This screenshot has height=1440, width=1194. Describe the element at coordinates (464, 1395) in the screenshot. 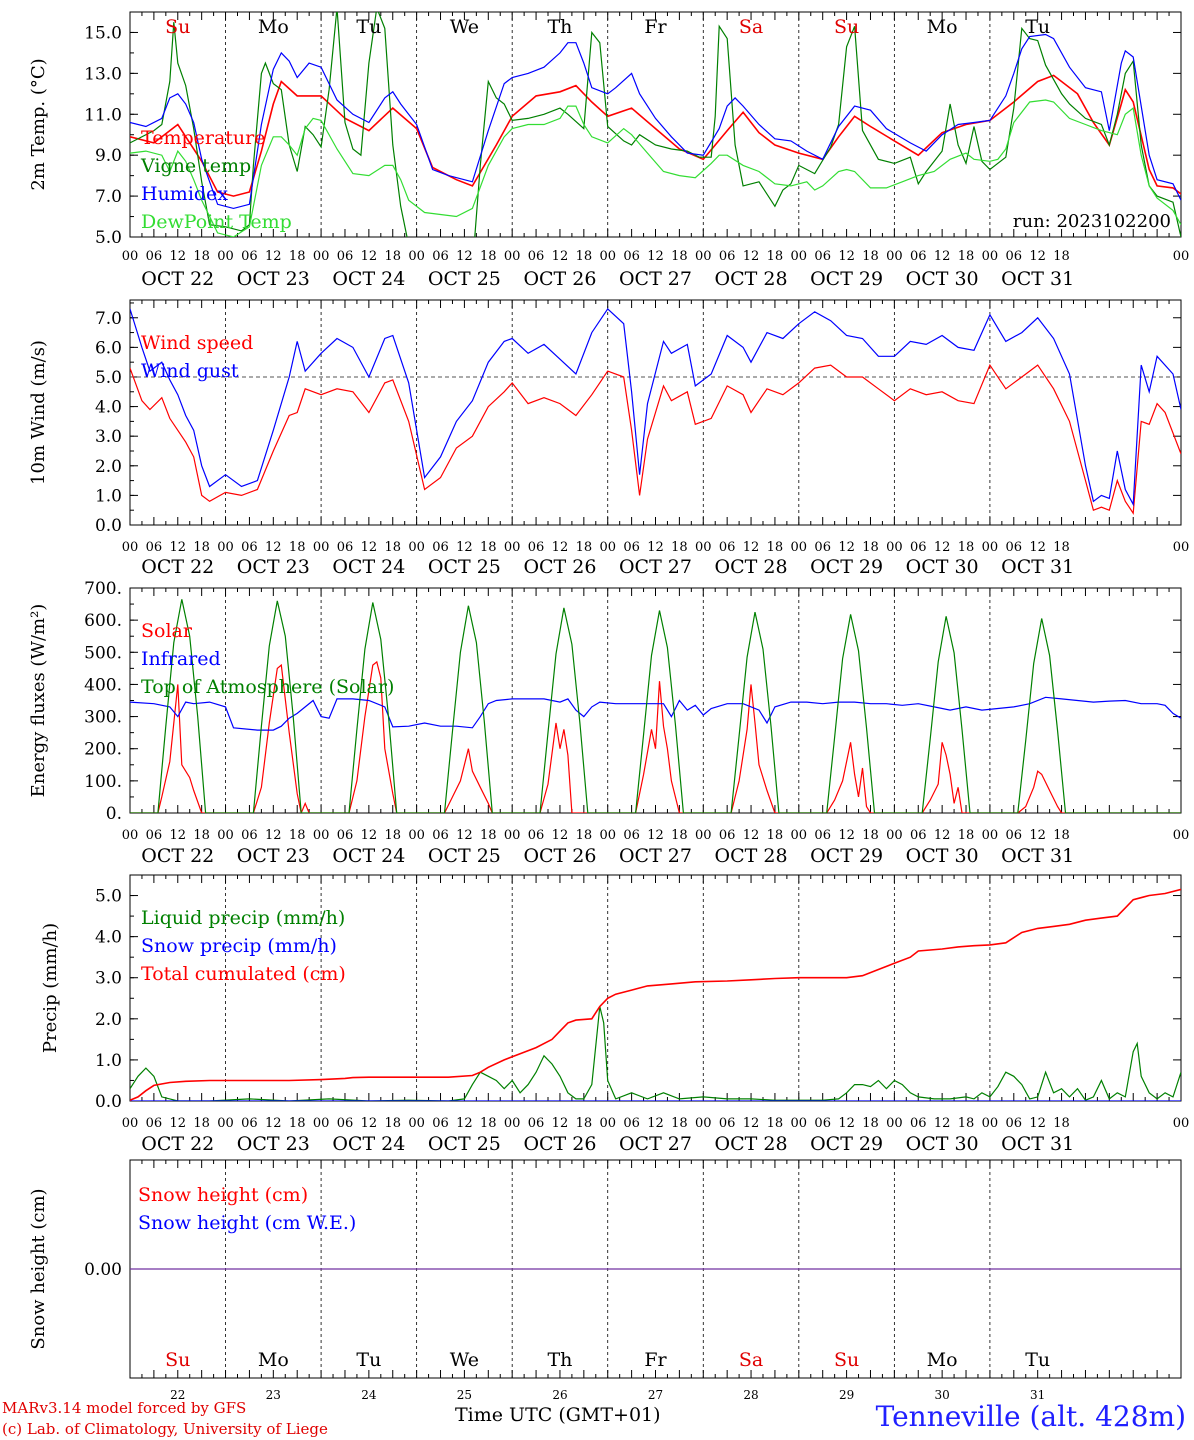

I see `day-number-label: 25` at that location.